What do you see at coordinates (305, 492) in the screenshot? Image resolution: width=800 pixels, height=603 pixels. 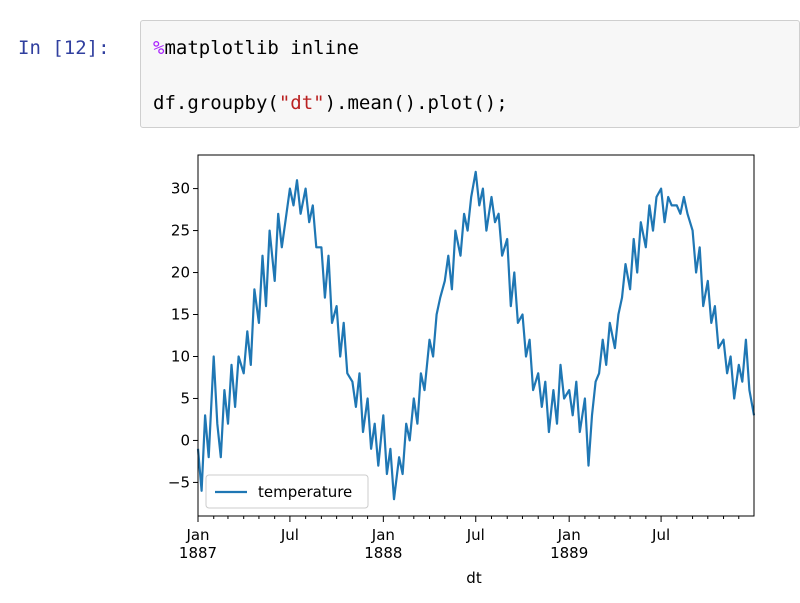 I see `legend-label: temperature` at bounding box center [305, 492].